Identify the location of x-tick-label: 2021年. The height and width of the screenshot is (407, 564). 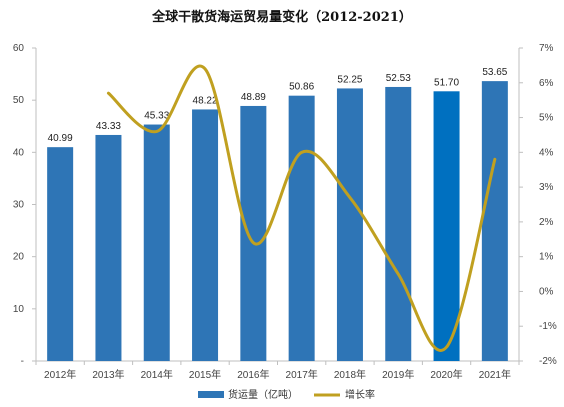
(495, 374).